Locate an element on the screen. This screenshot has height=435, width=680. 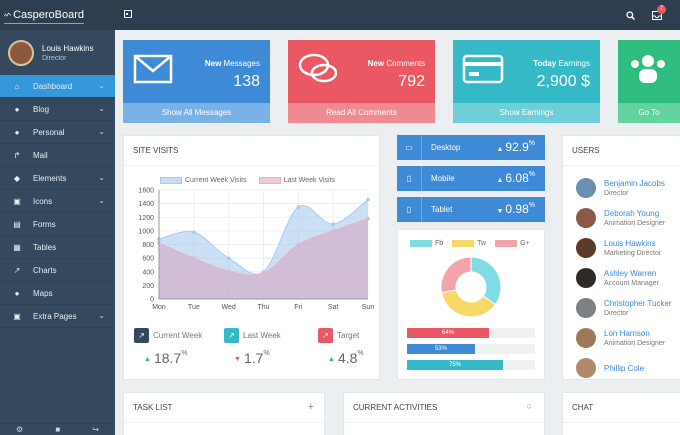
sidebar-item-personal: ● Personal ⌄ is located at coordinates (57, 132).